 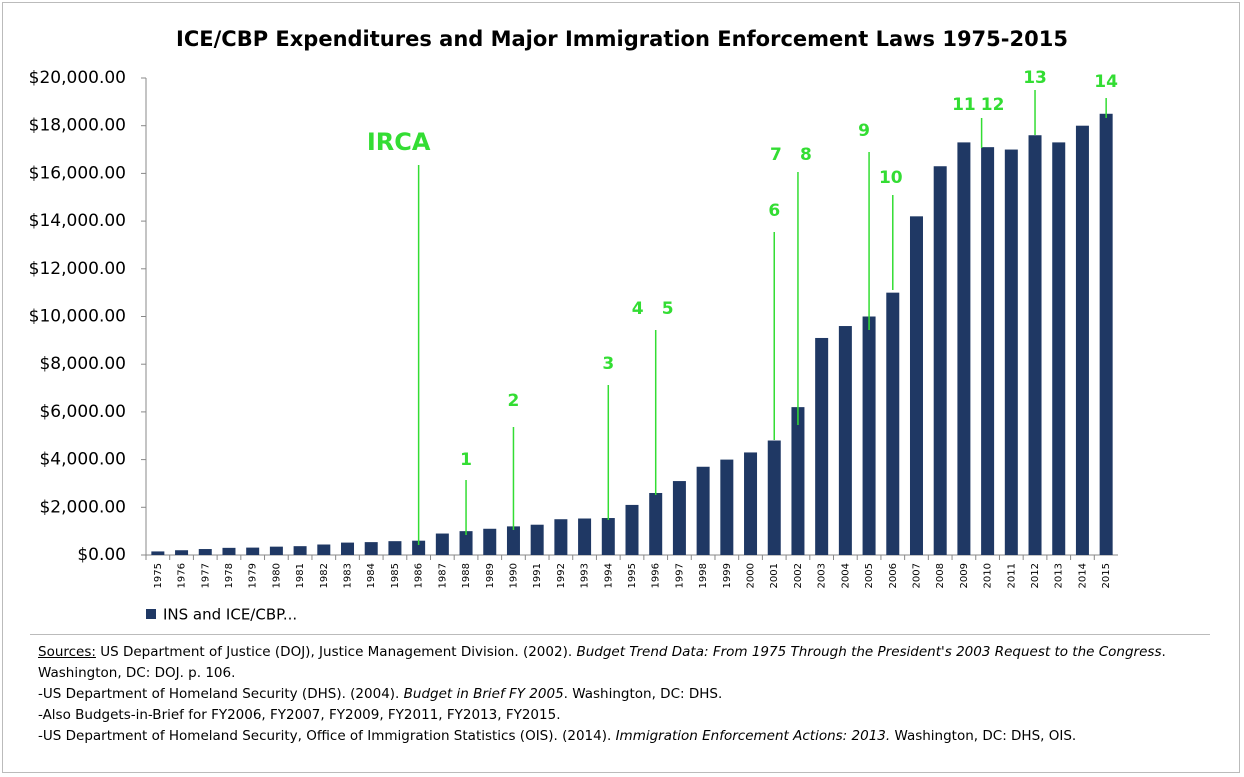 I want to click on y-tick-label: $0.00, so click(x=101, y=555).